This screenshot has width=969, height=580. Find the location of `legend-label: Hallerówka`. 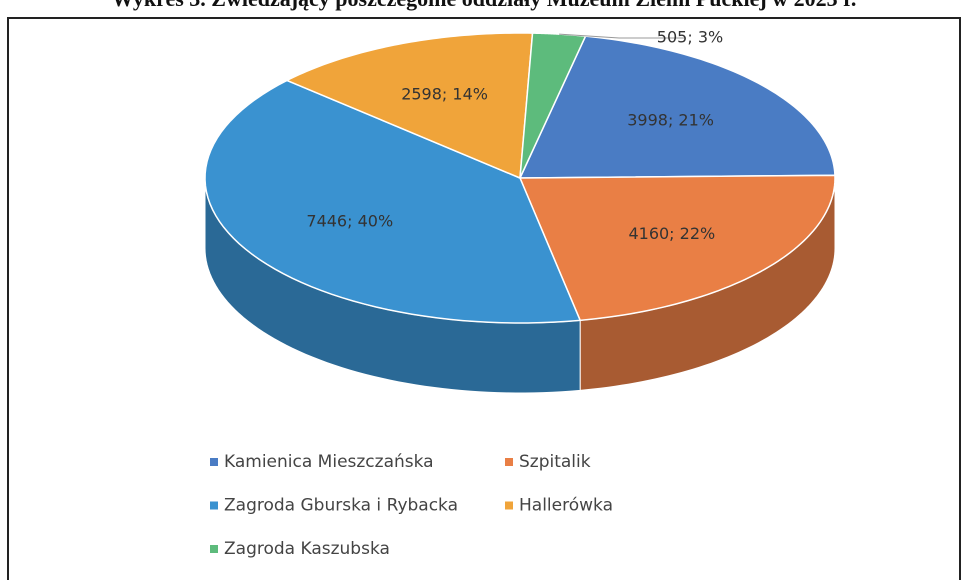

legend-label: Hallerówka is located at coordinates (566, 506).